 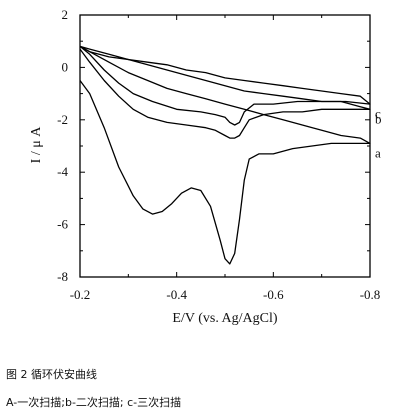 I want to click on curve-label-b: b, so click(x=378, y=118).